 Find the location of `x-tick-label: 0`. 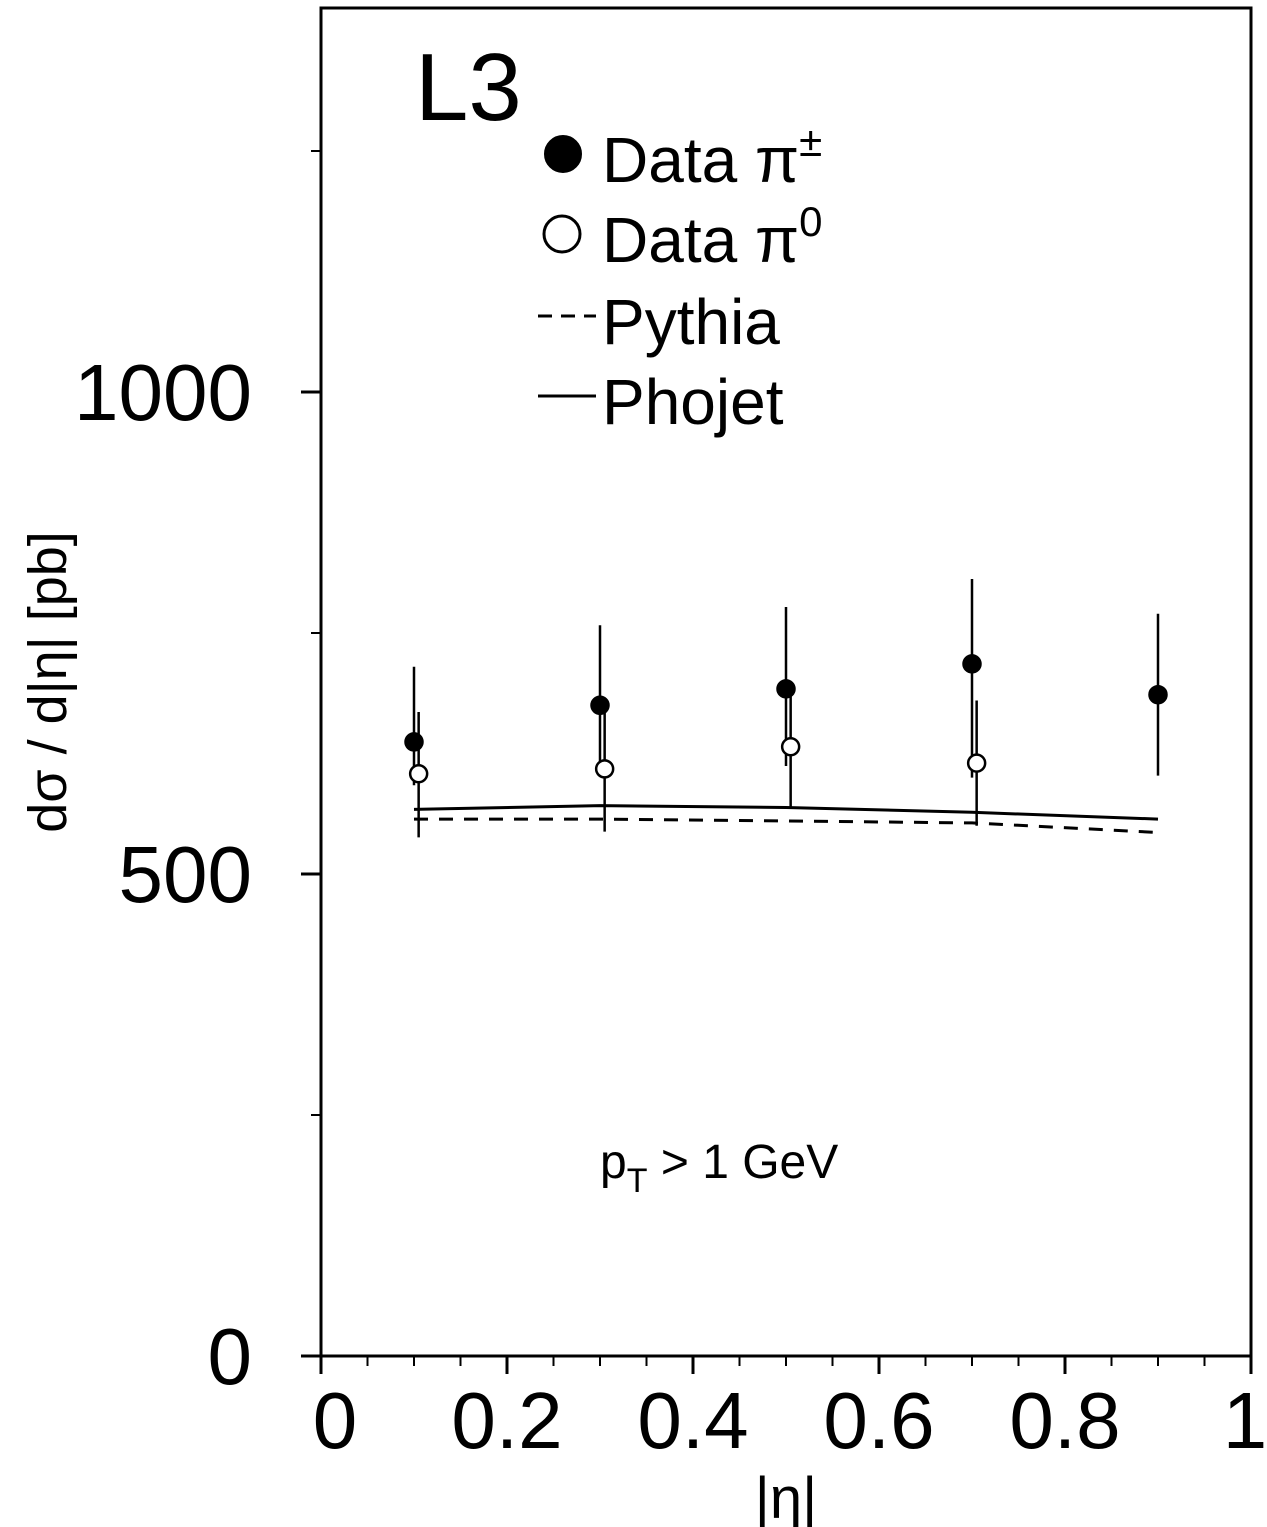

x-tick-label: 0 is located at coordinates (335, 1420).